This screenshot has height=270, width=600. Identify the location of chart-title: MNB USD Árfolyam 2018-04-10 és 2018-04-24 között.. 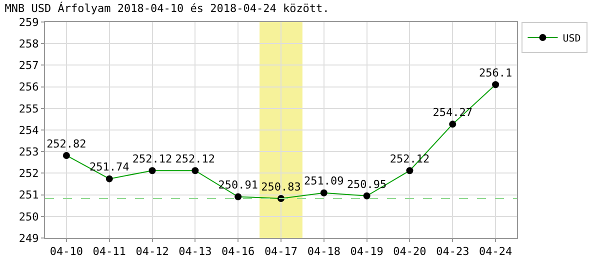
(167, 7).